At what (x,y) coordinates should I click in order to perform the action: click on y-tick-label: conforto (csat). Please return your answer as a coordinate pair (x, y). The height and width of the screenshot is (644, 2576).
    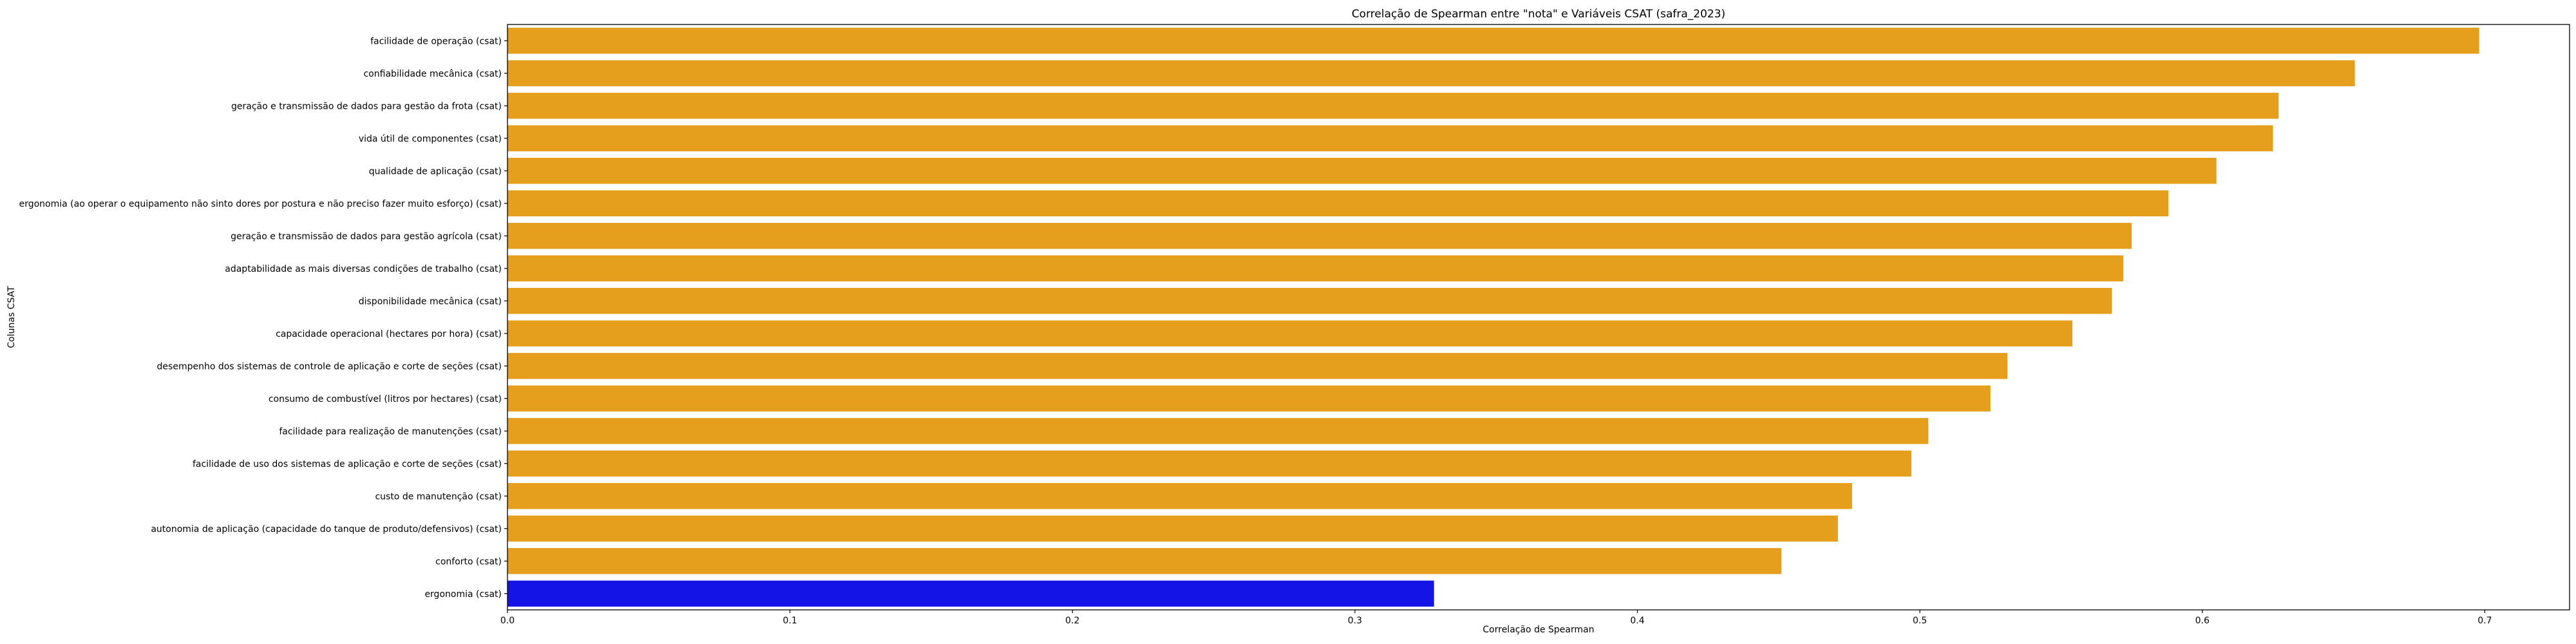
    Looking at the image, I should click on (468, 561).